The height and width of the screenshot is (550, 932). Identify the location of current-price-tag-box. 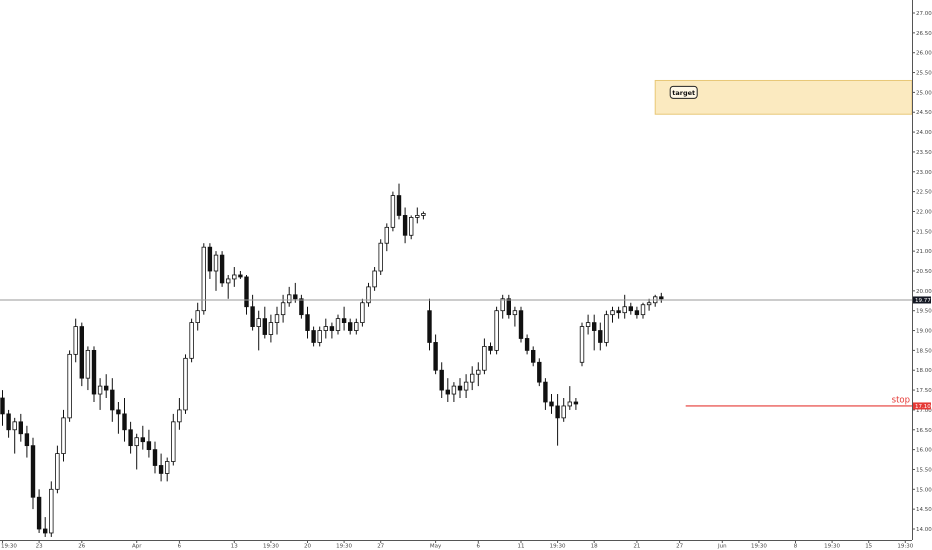
(922, 300).